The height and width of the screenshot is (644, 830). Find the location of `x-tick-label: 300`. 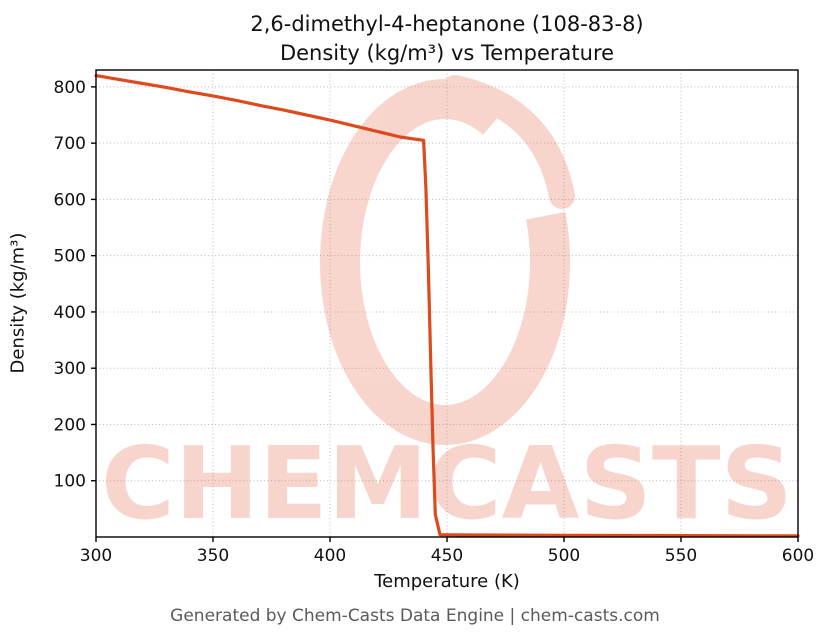

x-tick-label: 300 is located at coordinates (96, 556).